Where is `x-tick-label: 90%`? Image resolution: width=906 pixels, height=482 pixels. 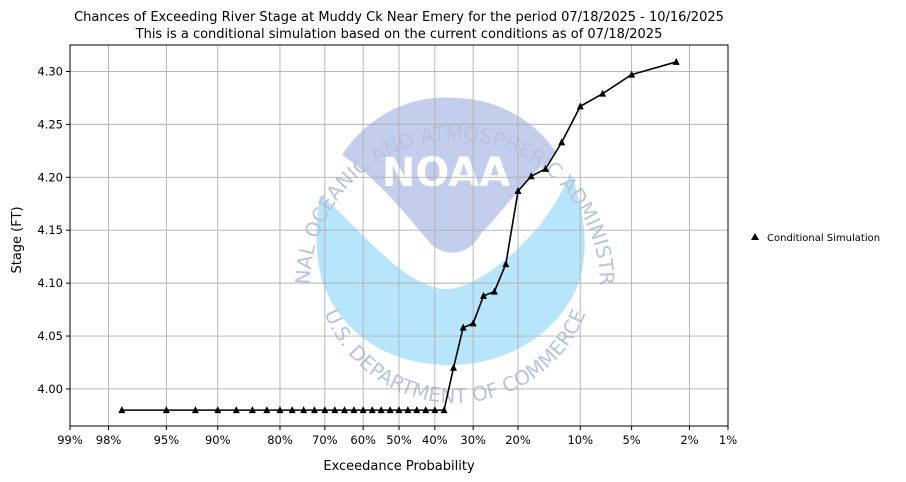
x-tick-label: 90% is located at coordinates (218, 440).